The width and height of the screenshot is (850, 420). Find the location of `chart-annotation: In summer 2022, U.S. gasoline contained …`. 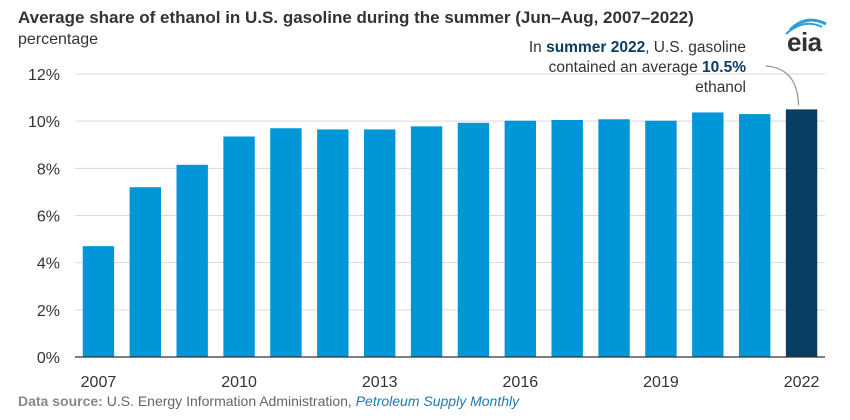

chart-annotation: In summer 2022, U.S. gasoline contained … is located at coordinates (637, 67).